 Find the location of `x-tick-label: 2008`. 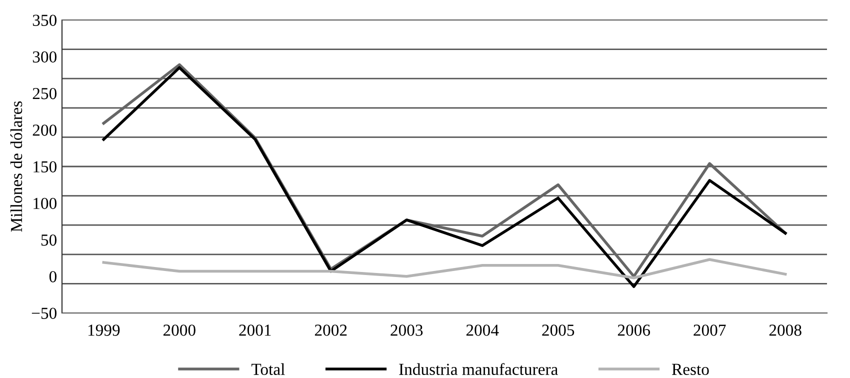

x-tick-label: 2008 is located at coordinates (785, 330).